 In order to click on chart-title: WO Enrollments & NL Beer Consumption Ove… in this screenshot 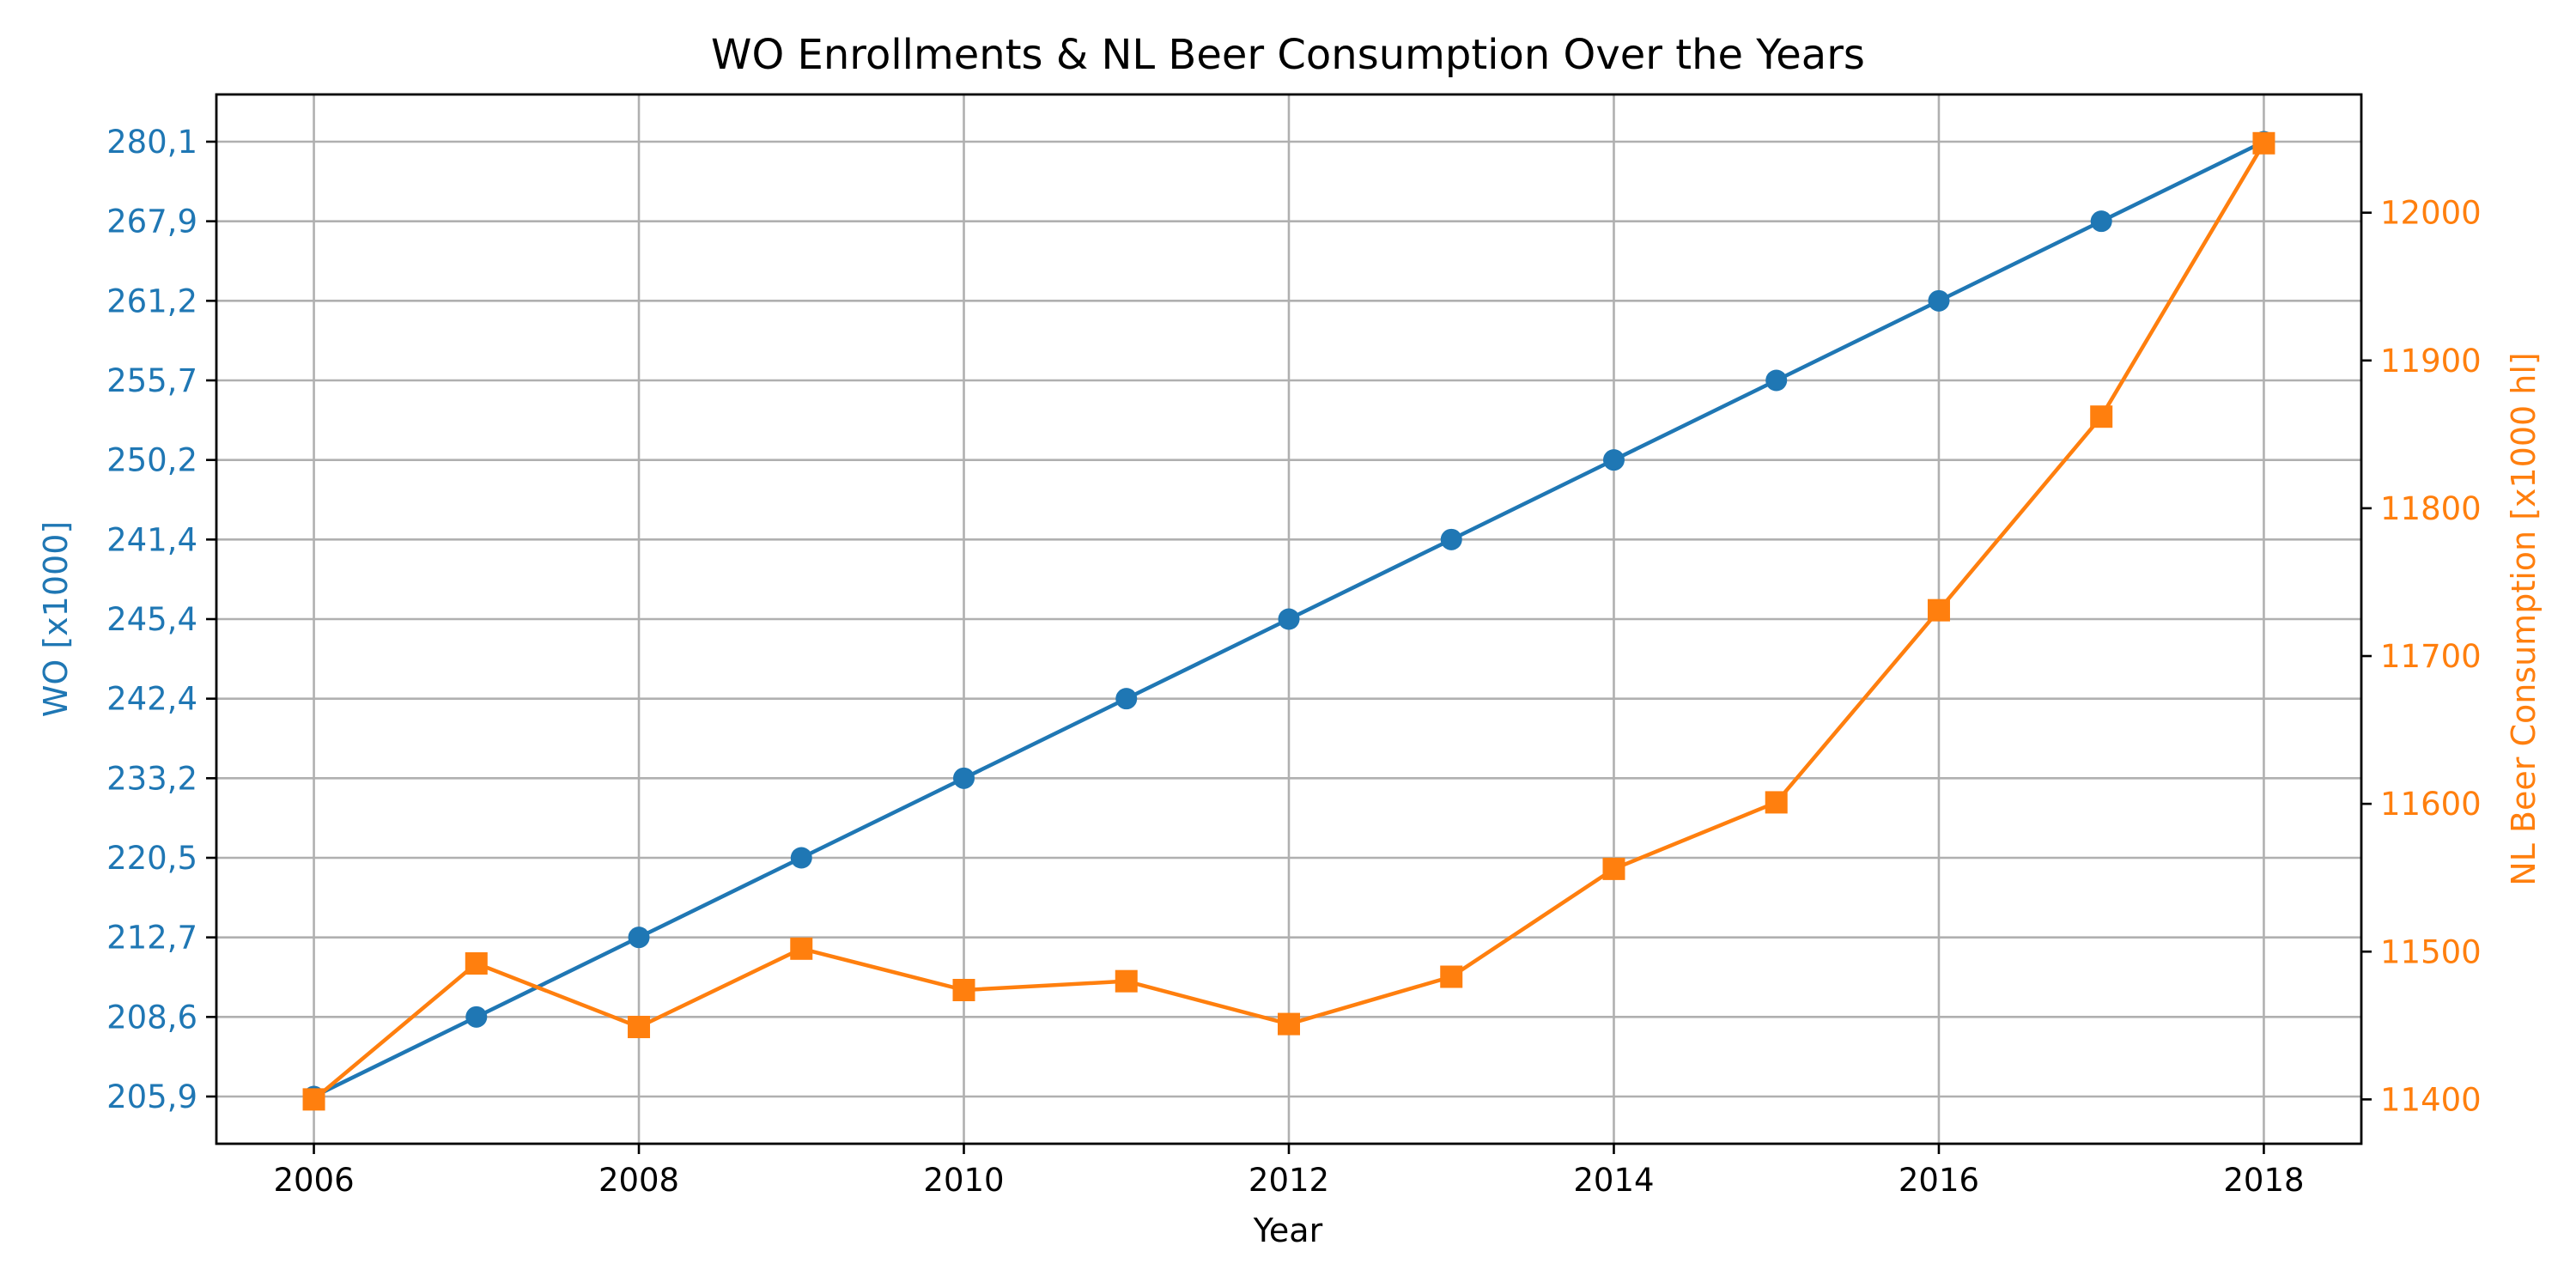, I will do `click(1288, 55)`.